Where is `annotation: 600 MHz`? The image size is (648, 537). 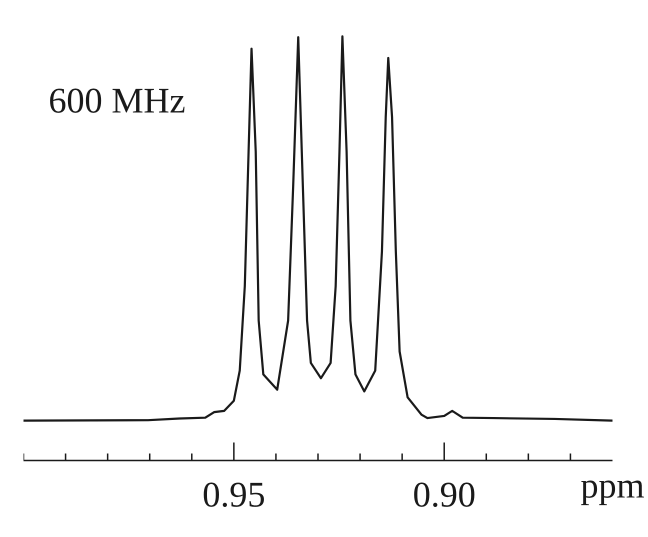 annotation: 600 MHz is located at coordinates (117, 100).